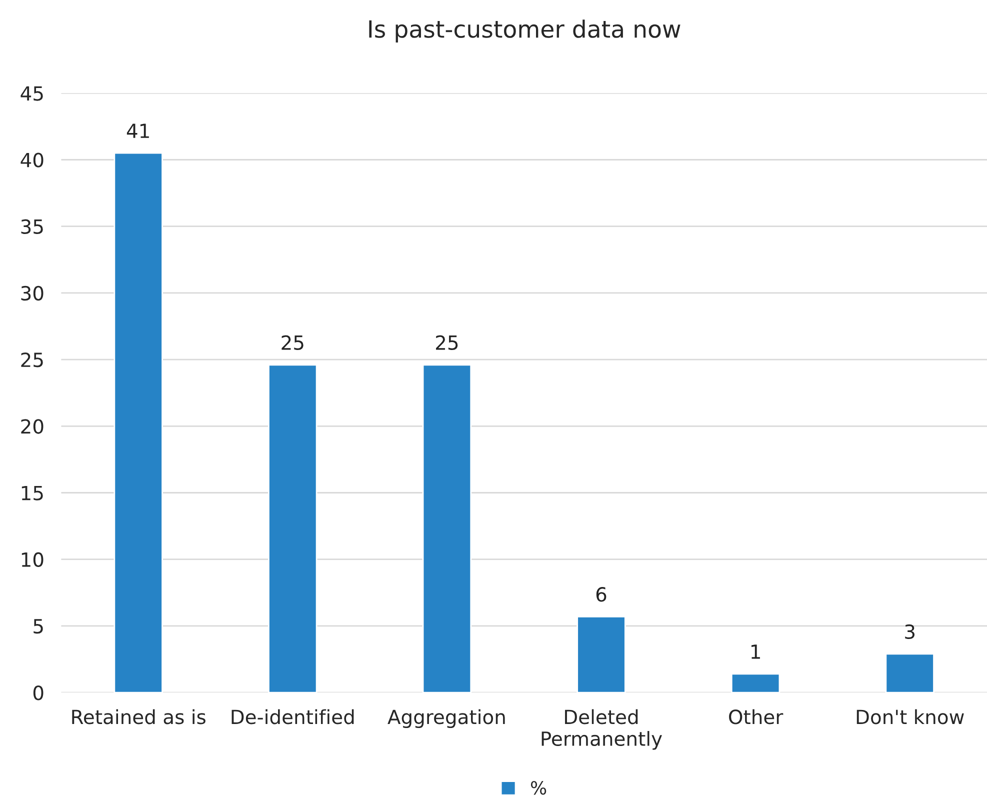  I want to click on legend-label: %, so click(538, 788).